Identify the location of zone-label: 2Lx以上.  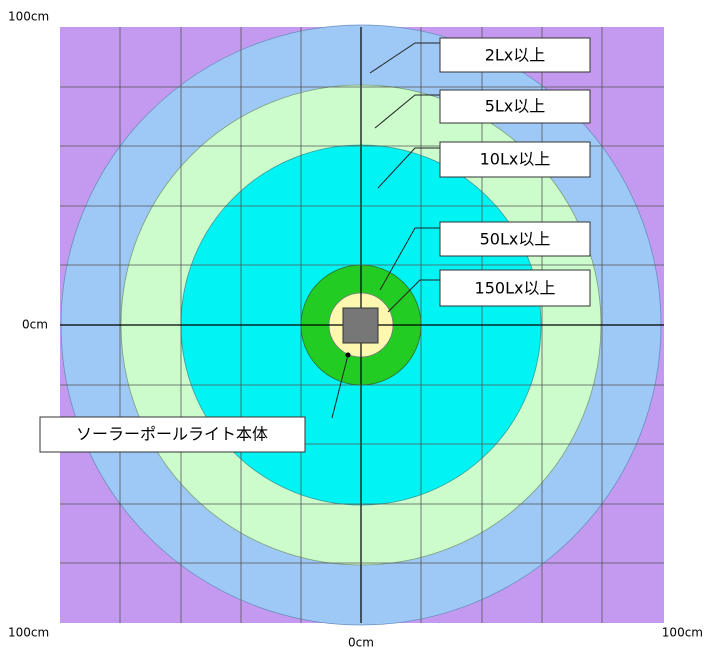
(515, 55).